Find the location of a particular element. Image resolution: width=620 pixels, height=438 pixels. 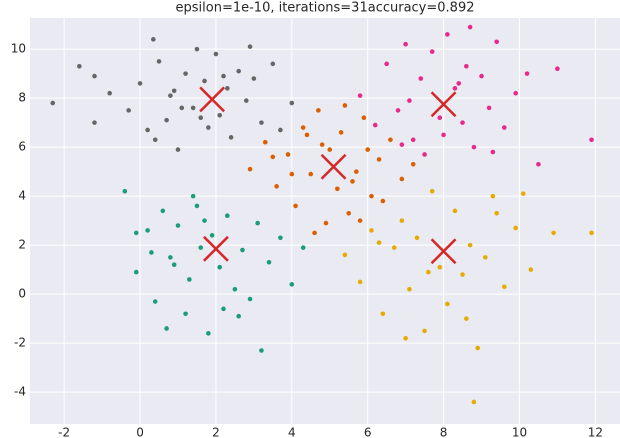

y-tick-label: 6 is located at coordinates (22, 147).